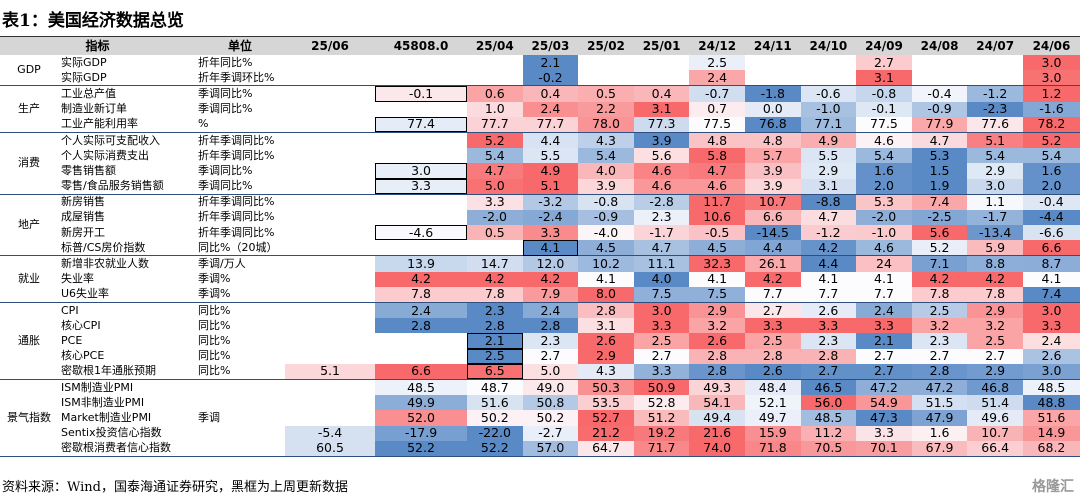 This screenshot has height=496, width=1080. I want to click on row-label: 零售/食品服务销售额, so click(127, 186).